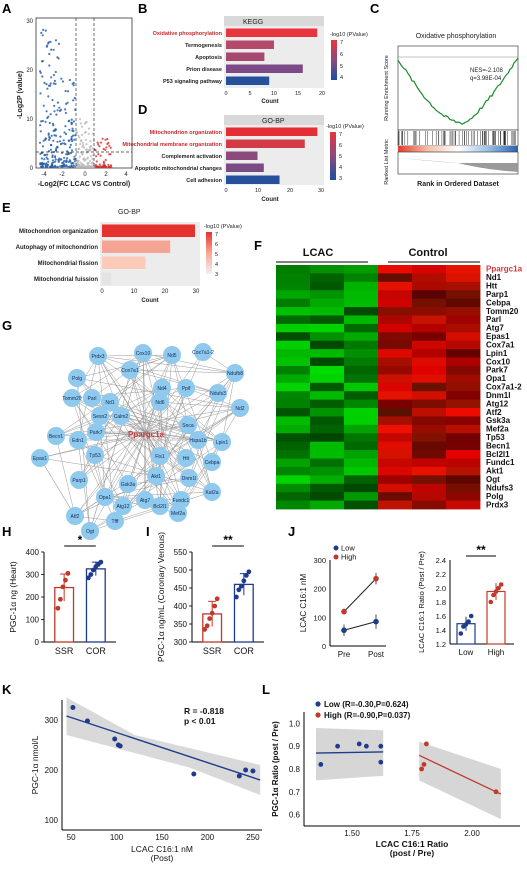 This screenshot has height=872, width=527. What do you see at coordinates (487, 71) in the screenshot?
I see `c-nes: NES=-2.108` at bounding box center [487, 71].